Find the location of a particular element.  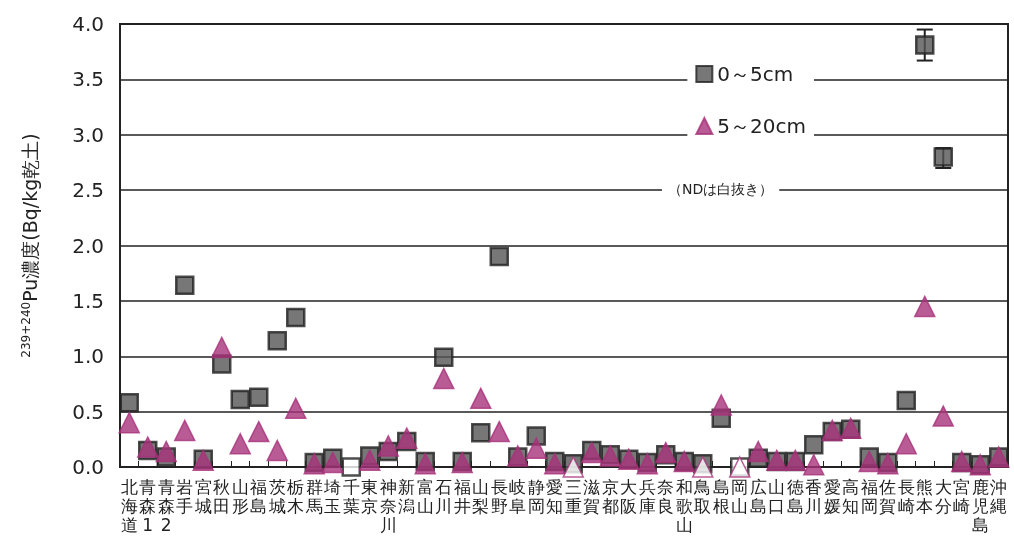

y-tick-label: 4.0 is located at coordinates (88, 24).